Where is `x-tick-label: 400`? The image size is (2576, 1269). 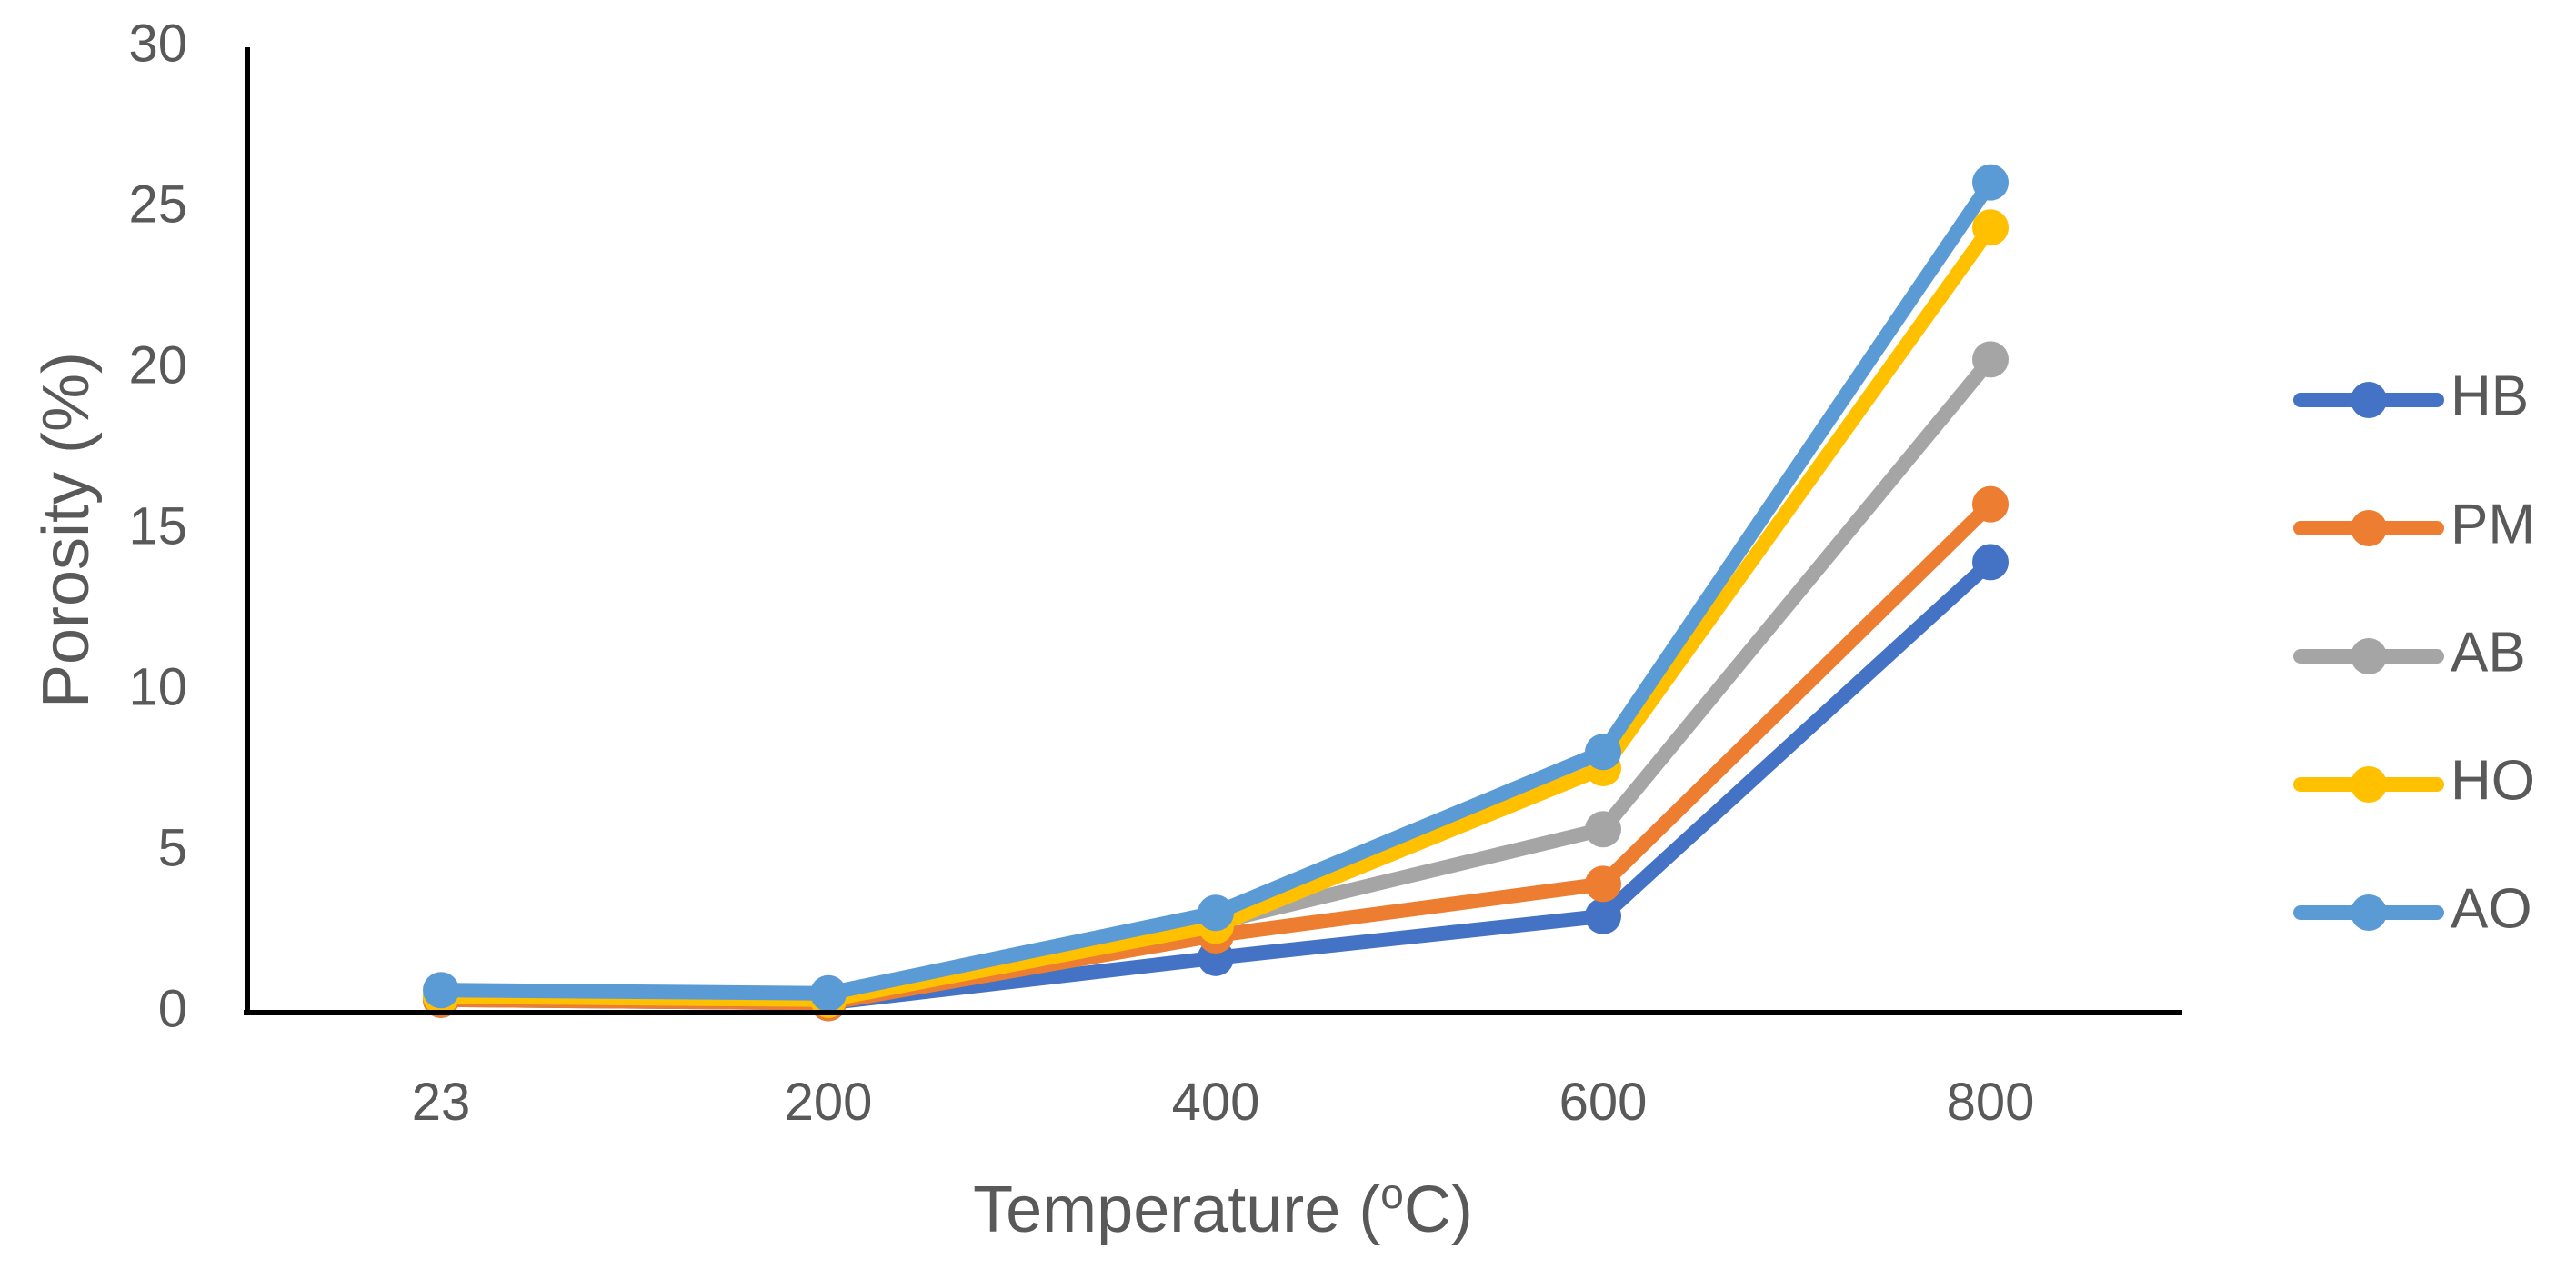
x-tick-label: 400 is located at coordinates (1216, 1102).